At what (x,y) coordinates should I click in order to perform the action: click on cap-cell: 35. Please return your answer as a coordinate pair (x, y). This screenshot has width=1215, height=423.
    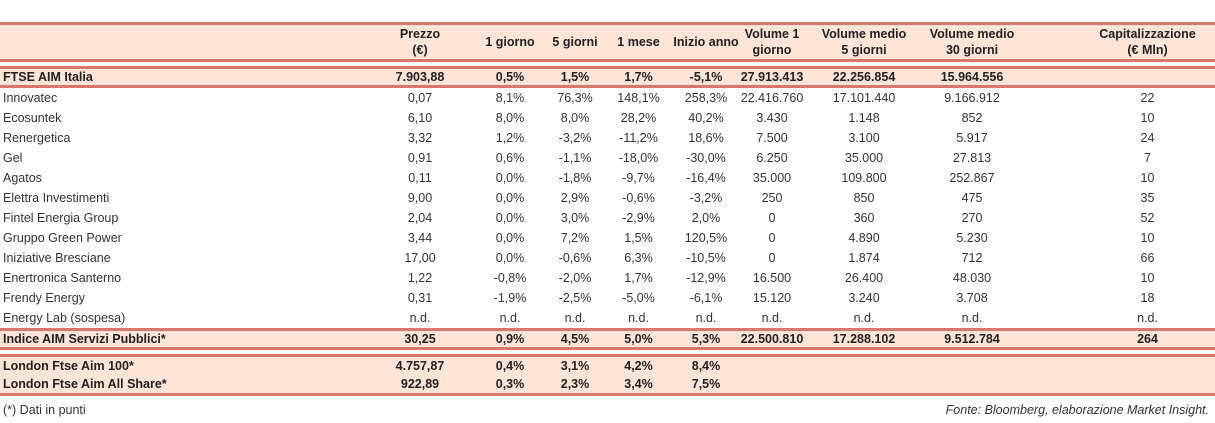
    Looking at the image, I should click on (1147, 198).